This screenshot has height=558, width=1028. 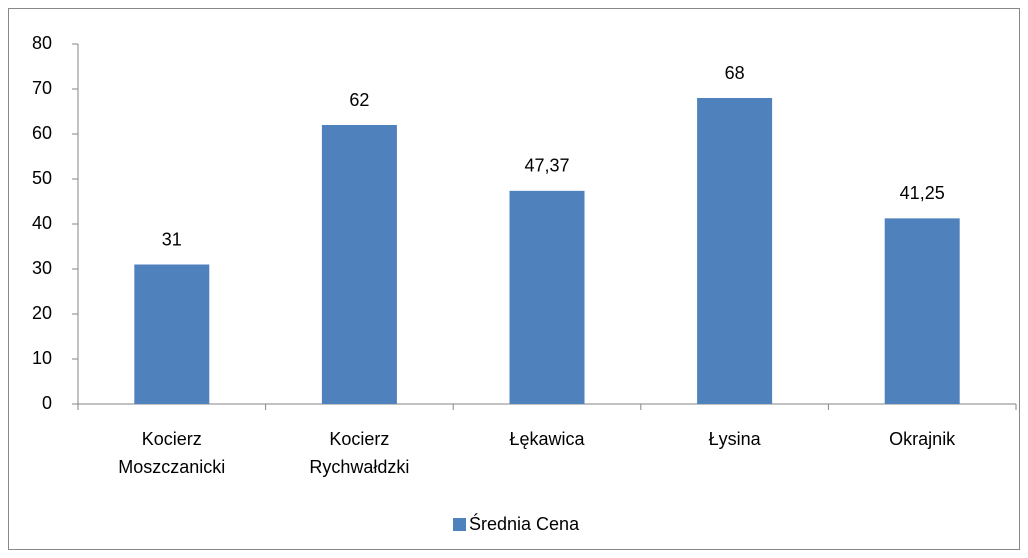 What do you see at coordinates (42, 223) in the screenshot?
I see `y-tick-label: 40` at bounding box center [42, 223].